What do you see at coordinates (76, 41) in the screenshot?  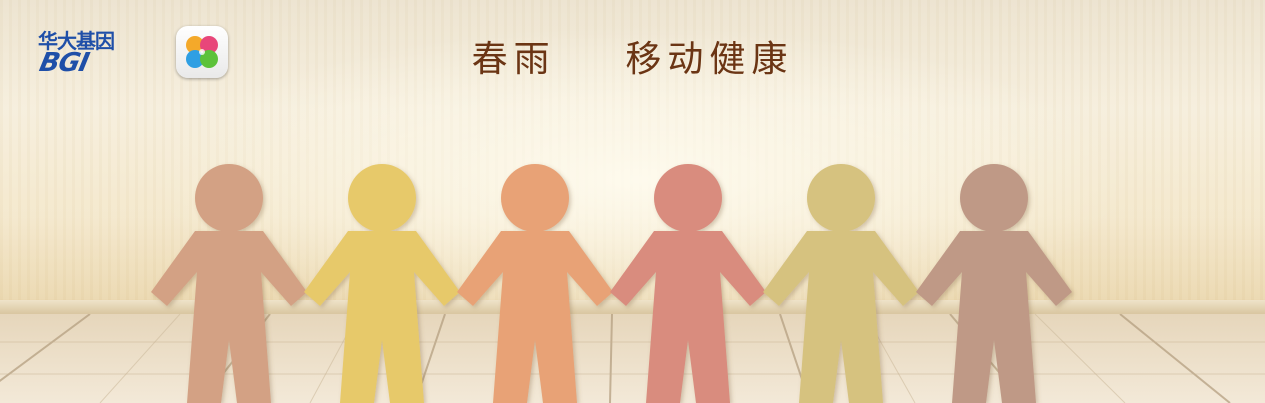 I see `brand-name-cn: 华大基因` at bounding box center [76, 41].